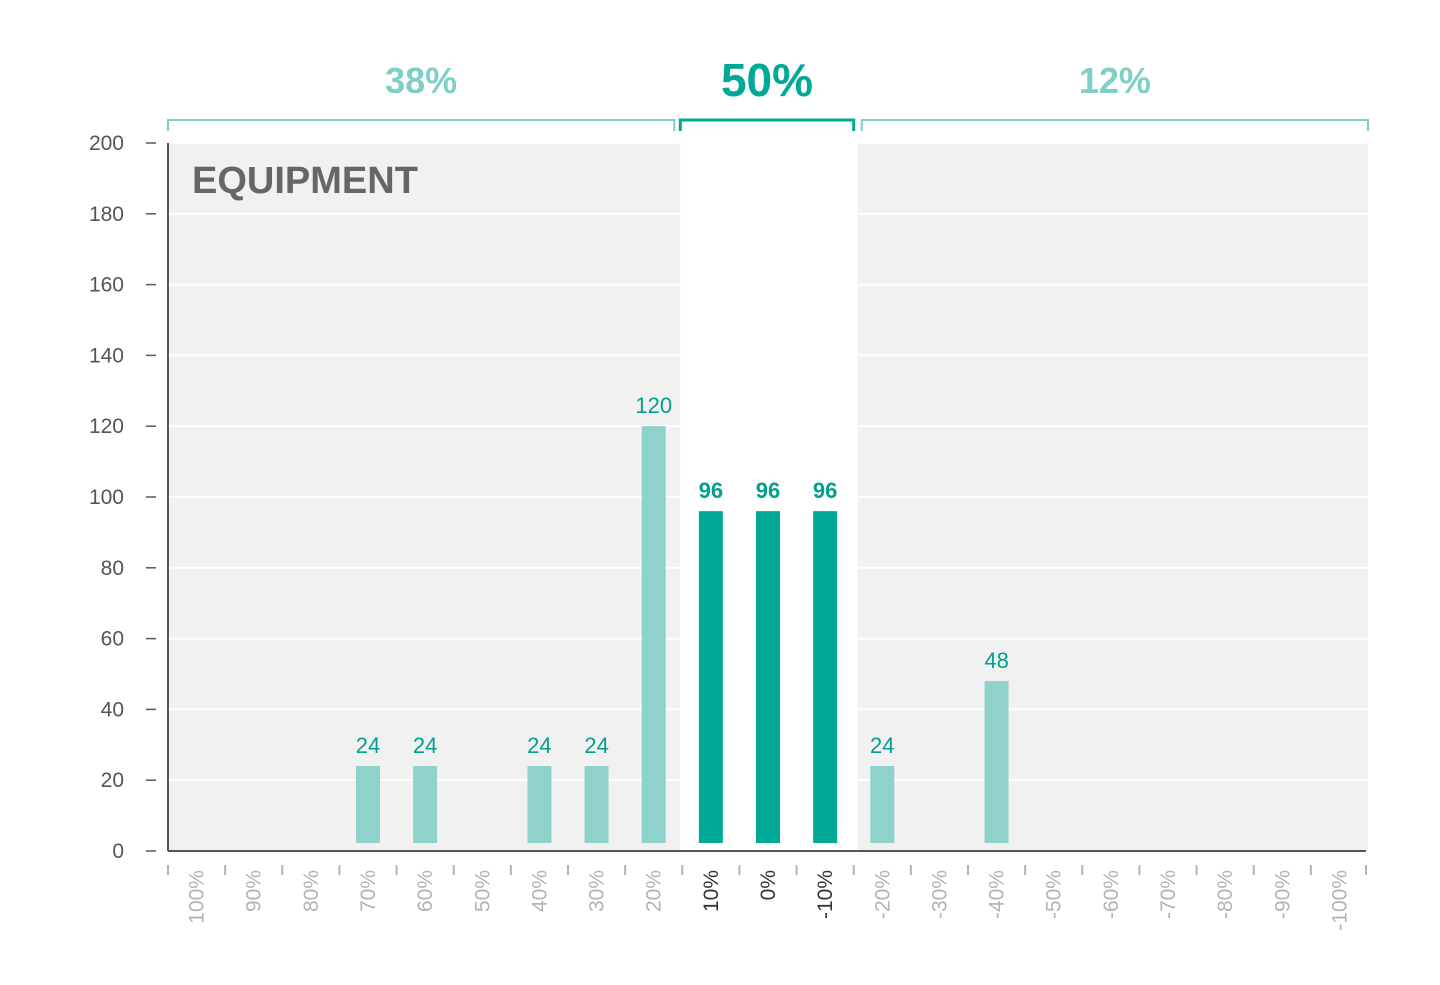 Image resolution: width=1440 pixels, height=985 pixels. Describe the element at coordinates (106, 214) in the screenshot. I see `y-tick-label: 180` at that location.